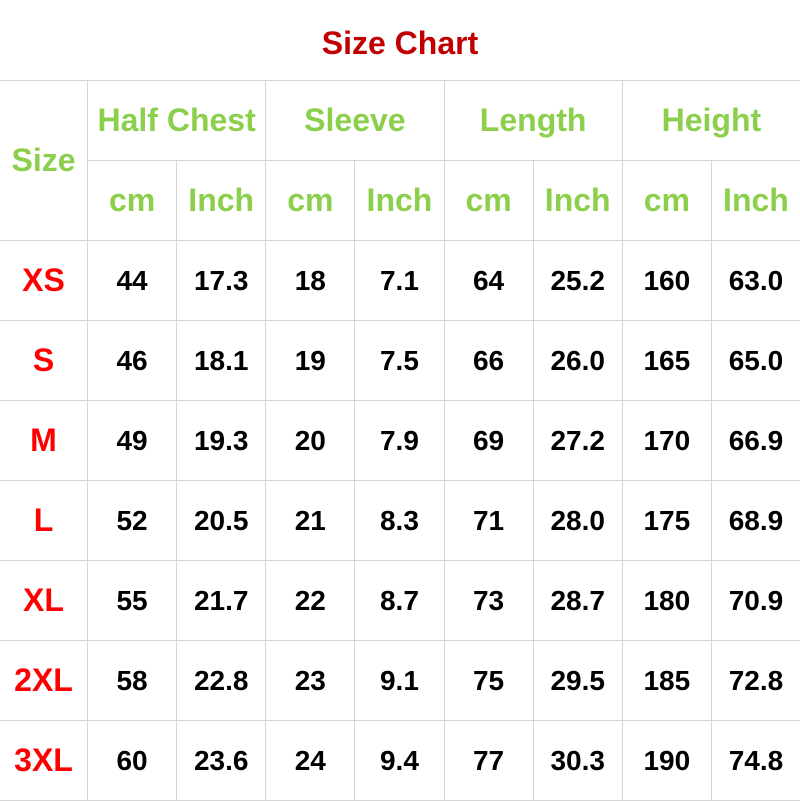 The width and height of the screenshot is (800, 801). What do you see at coordinates (44, 160) in the screenshot?
I see `size-header: Size` at bounding box center [44, 160].